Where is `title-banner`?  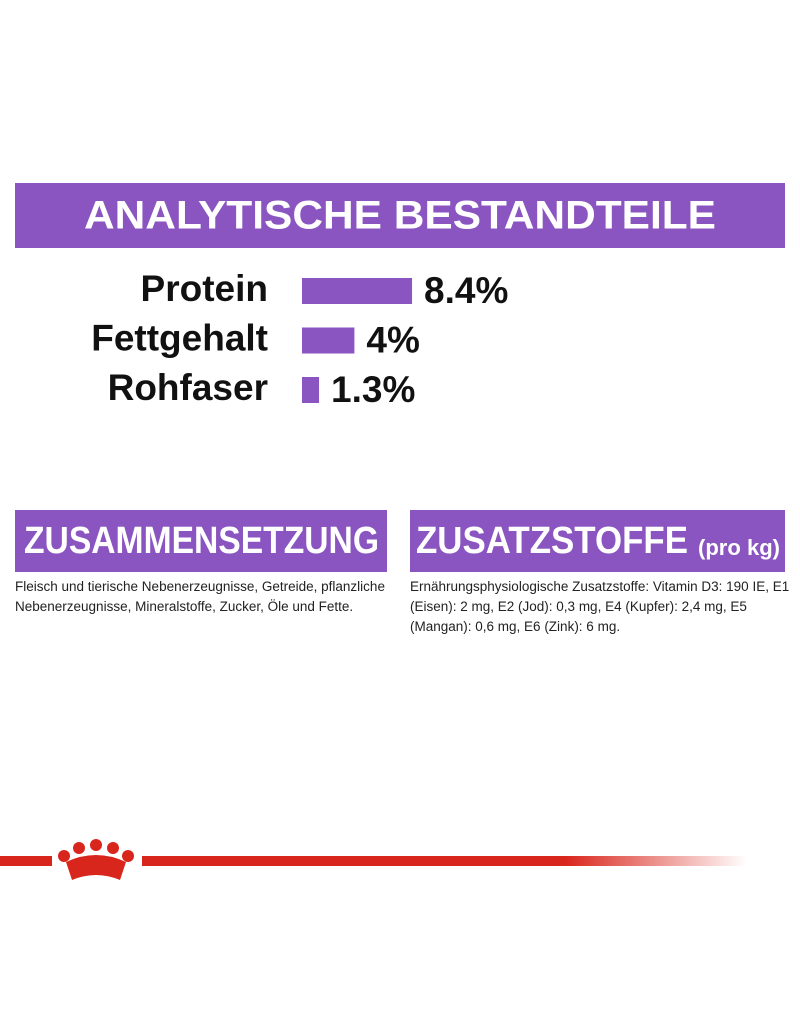
title-banner is located at coordinates (400, 215).